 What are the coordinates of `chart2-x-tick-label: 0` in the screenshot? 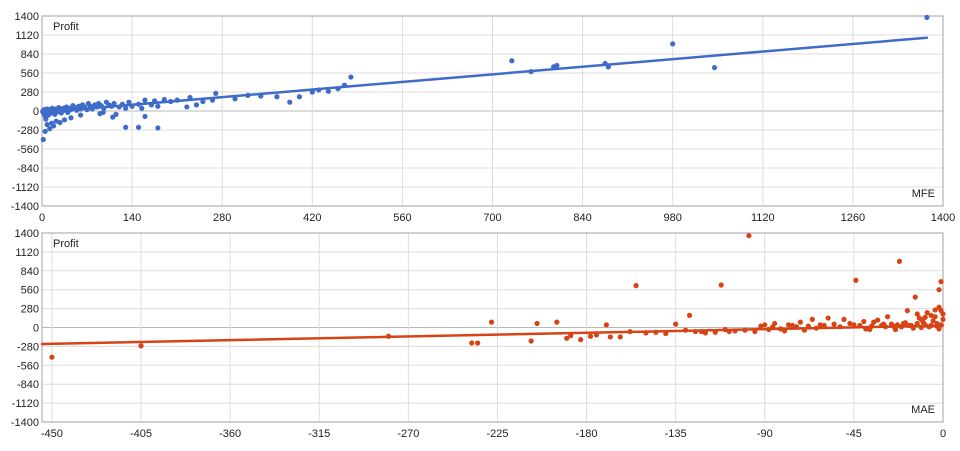 It's located at (943, 434).